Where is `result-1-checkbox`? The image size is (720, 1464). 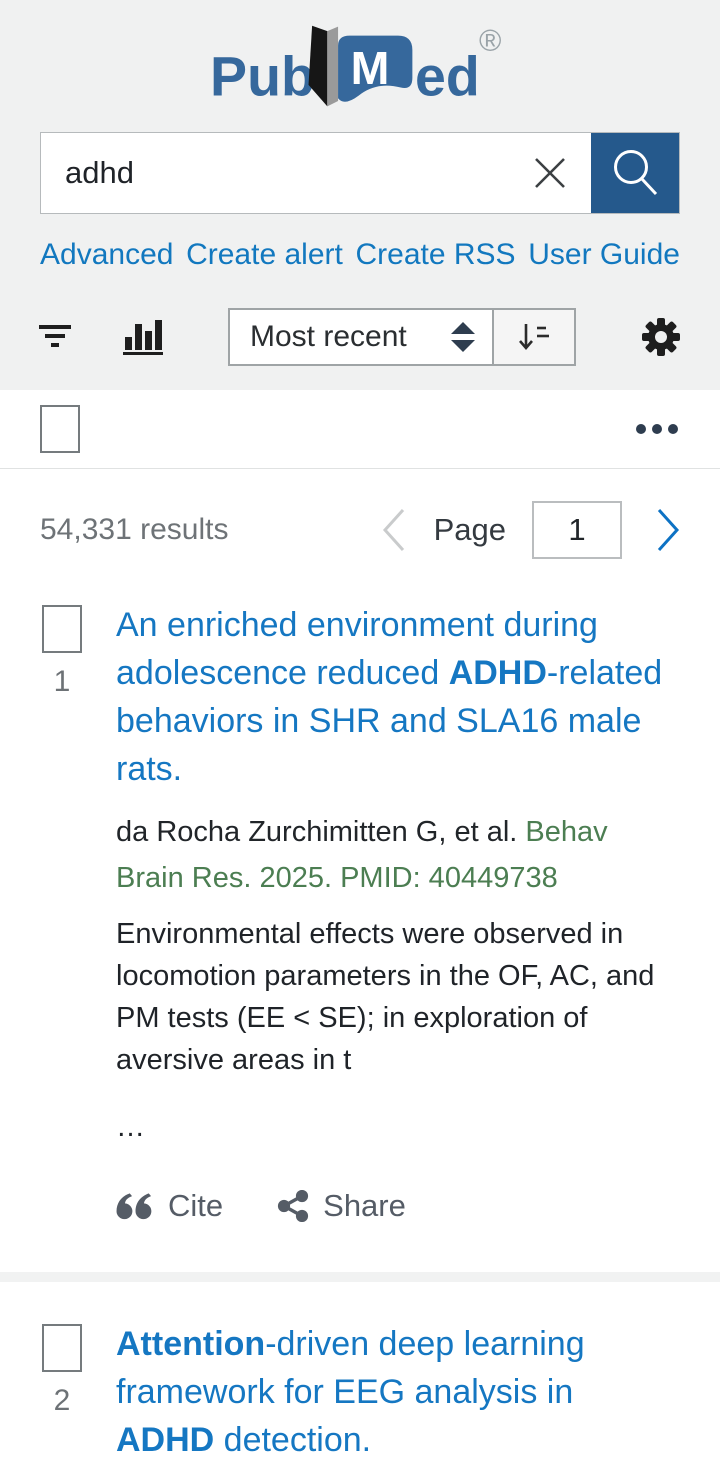 result-1-checkbox is located at coordinates (62, 629).